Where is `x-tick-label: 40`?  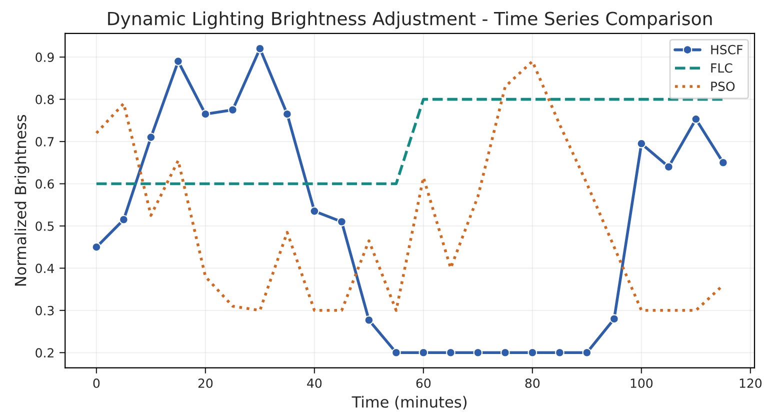 x-tick-label: 40 is located at coordinates (314, 383).